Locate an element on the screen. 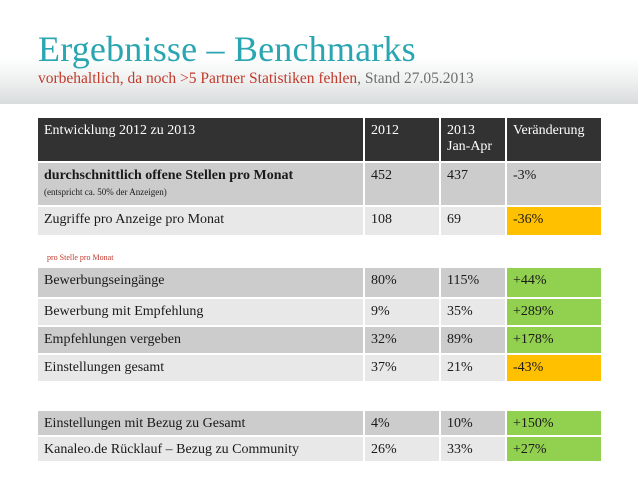 The image size is (638, 479). row-label: Kanaleo.de Rücklauf – Bezug zu Community is located at coordinates (201, 449).